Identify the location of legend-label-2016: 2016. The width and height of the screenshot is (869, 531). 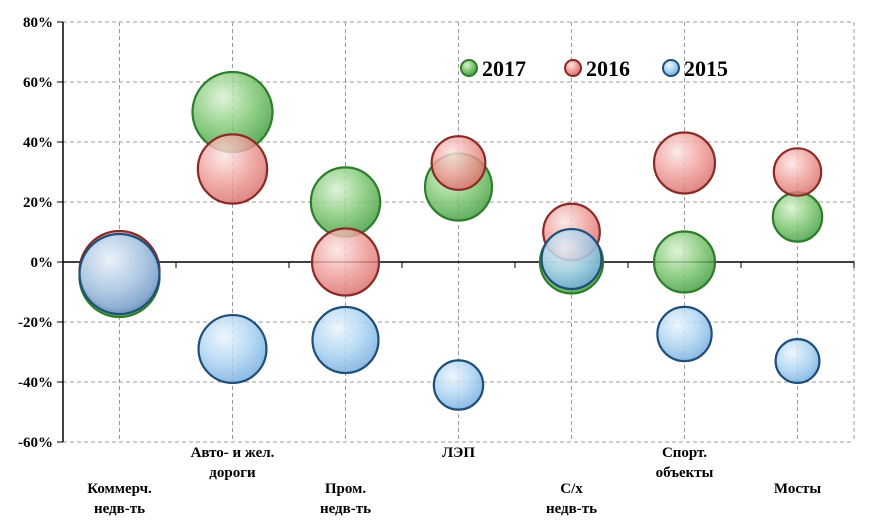
(608, 68).